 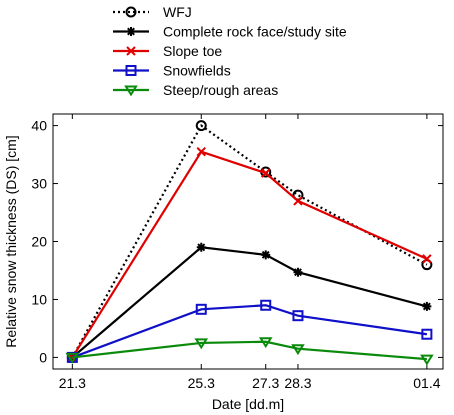 What do you see at coordinates (43, 357) in the screenshot?
I see `y-tick-label: 0` at bounding box center [43, 357].